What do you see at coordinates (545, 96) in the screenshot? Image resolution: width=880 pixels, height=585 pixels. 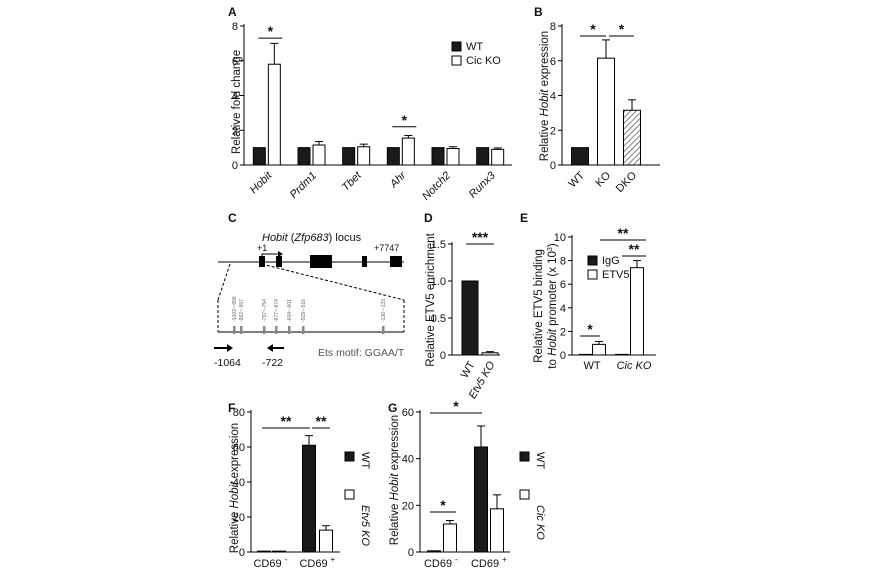 I see `panel-b-ylabel: Relative Hobit expression` at bounding box center [545, 96].